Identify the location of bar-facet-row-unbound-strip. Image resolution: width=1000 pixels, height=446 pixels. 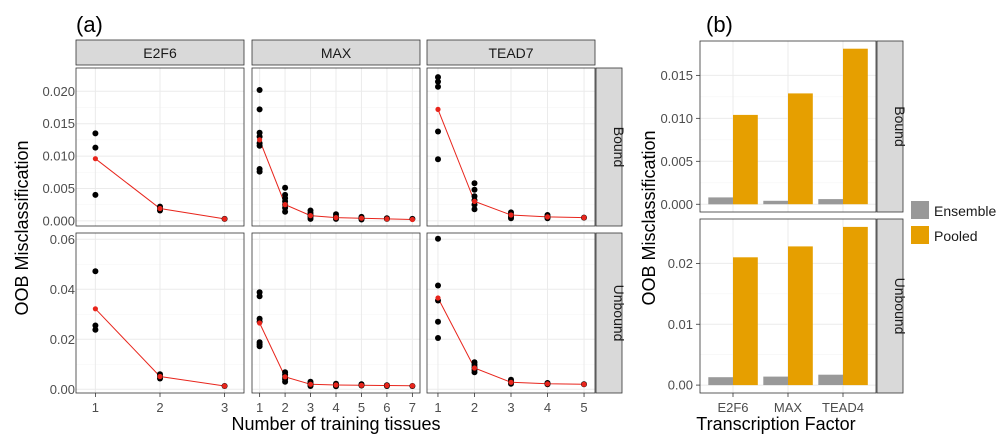
(890, 306).